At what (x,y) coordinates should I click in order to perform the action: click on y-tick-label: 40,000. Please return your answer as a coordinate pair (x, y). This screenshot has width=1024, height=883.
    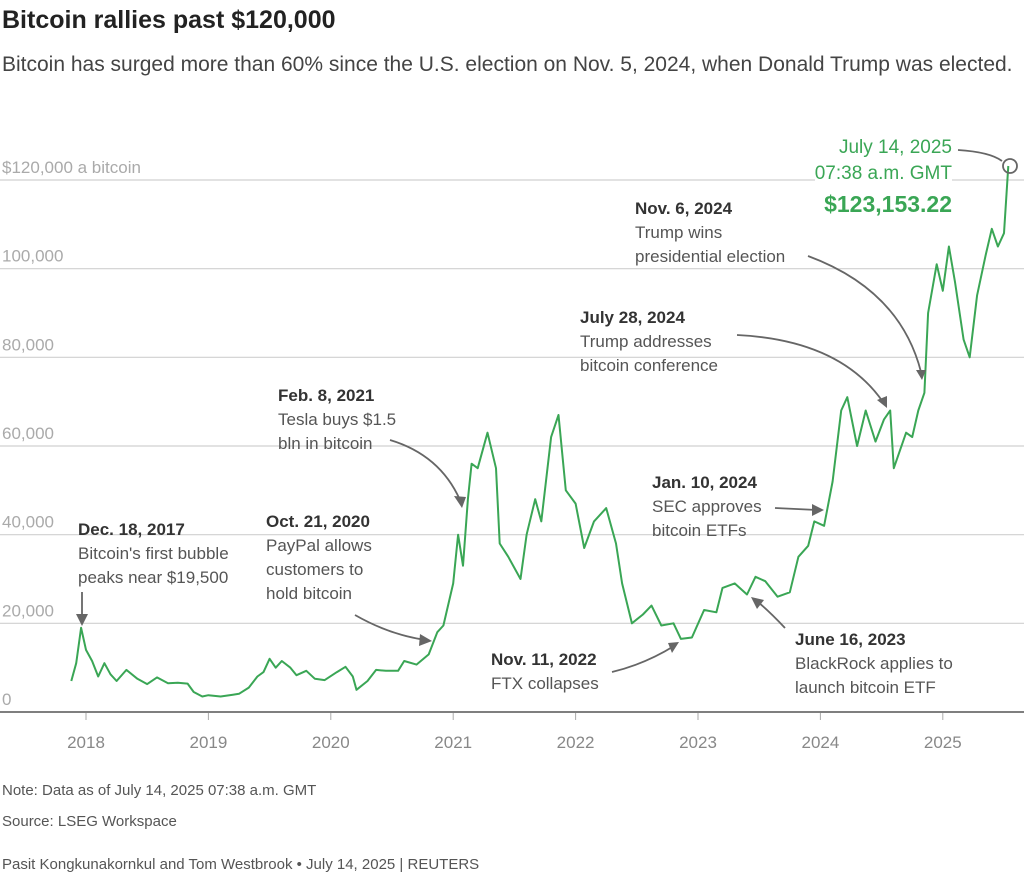
    Looking at the image, I should click on (28, 522).